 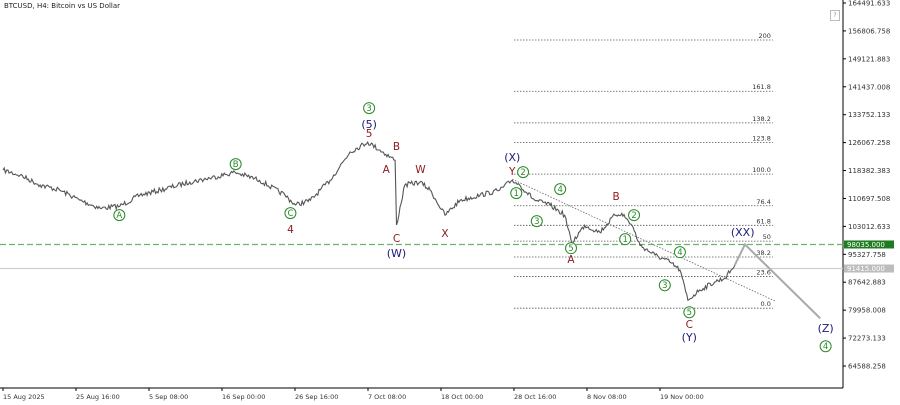 I want to click on fib-level-label: 123.8, so click(x=761, y=138).